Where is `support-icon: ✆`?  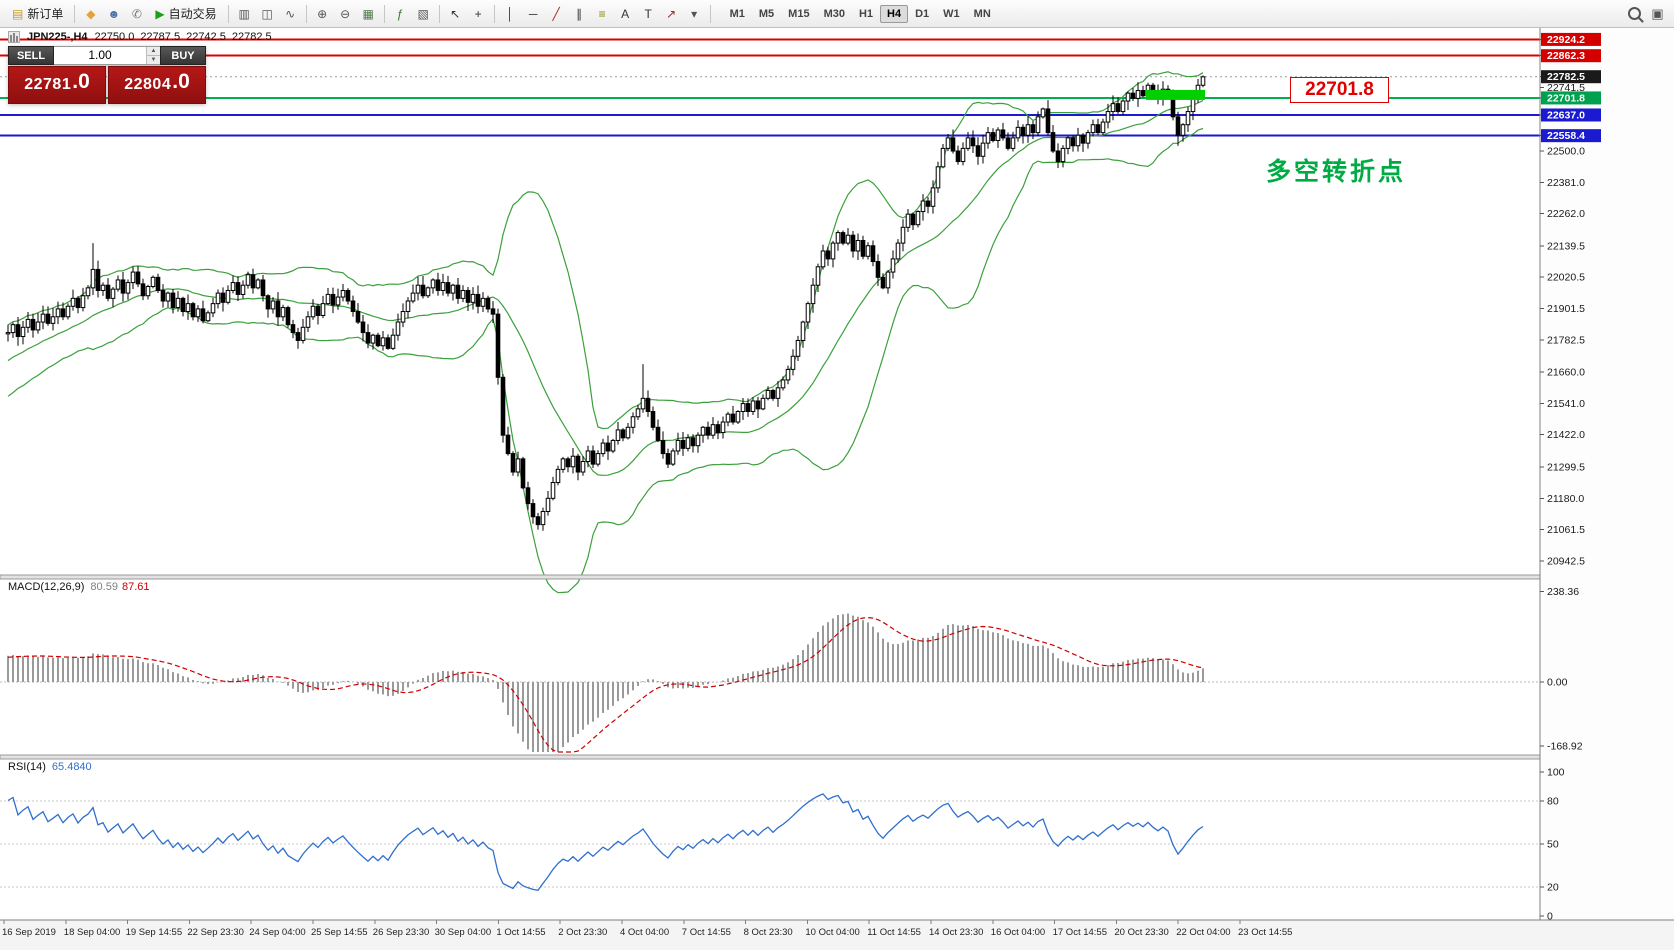 support-icon: ✆ is located at coordinates (136, 13).